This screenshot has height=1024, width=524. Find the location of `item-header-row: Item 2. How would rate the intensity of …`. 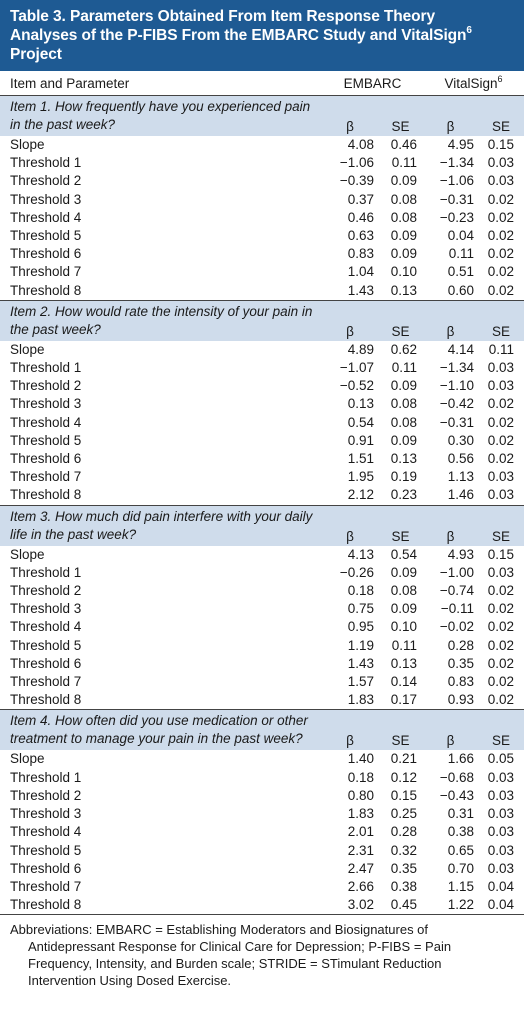

item-header-row: Item 2. How would rate the intensity of … is located at coordinates (262, 320).